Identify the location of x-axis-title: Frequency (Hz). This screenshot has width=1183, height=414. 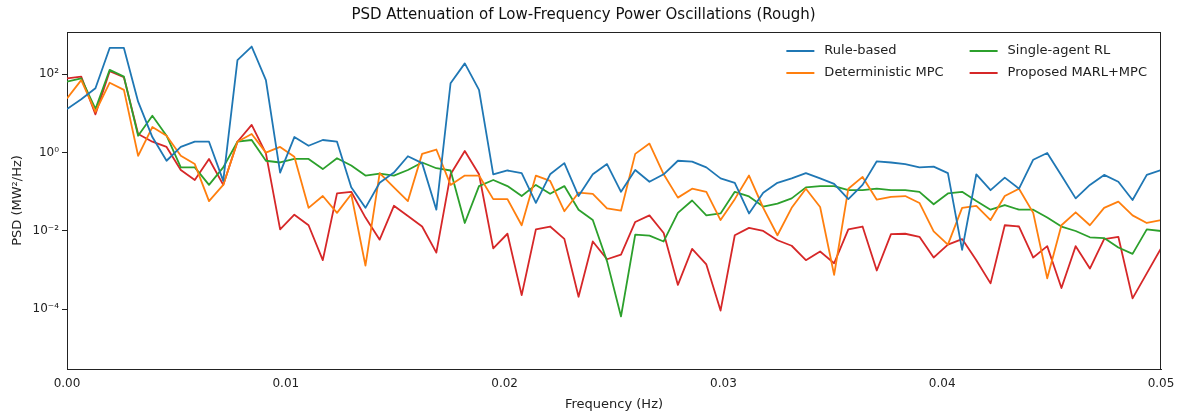
(614, 403).